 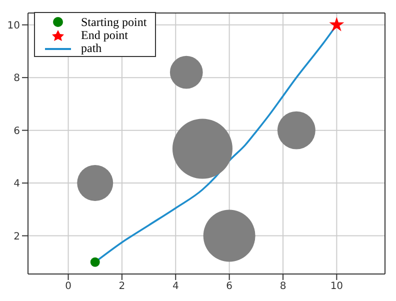 I want to click on y-tick-label: 6, so click(x=17, y=131).